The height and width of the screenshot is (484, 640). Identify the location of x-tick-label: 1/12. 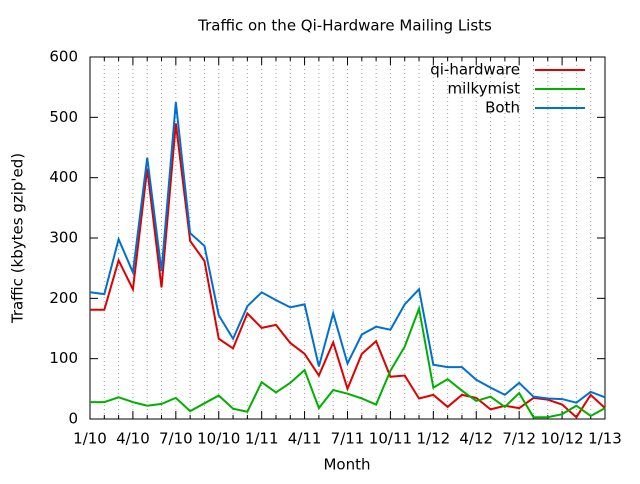
(433, 439).